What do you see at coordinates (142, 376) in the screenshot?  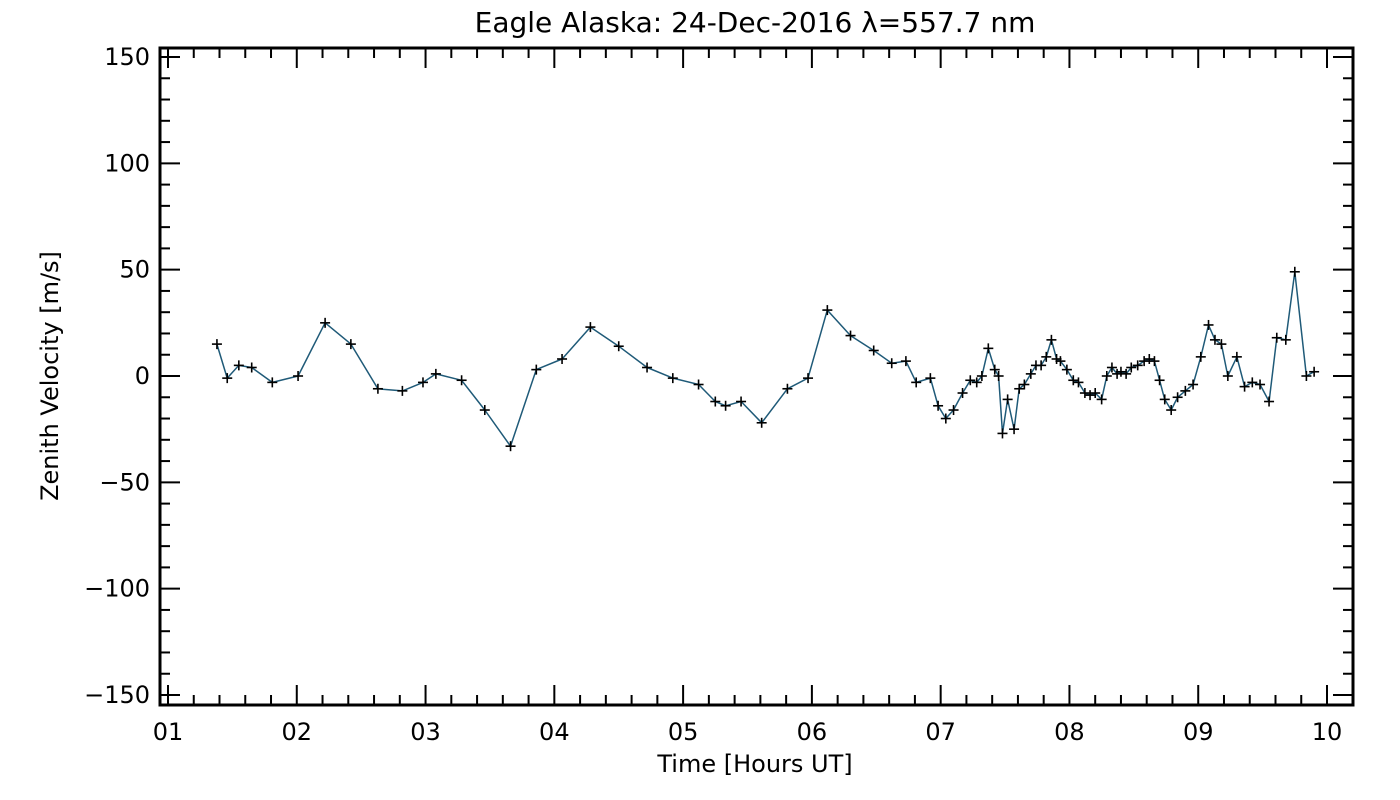 I see `y-tick-label: 0` at bounding box center [142, 376].